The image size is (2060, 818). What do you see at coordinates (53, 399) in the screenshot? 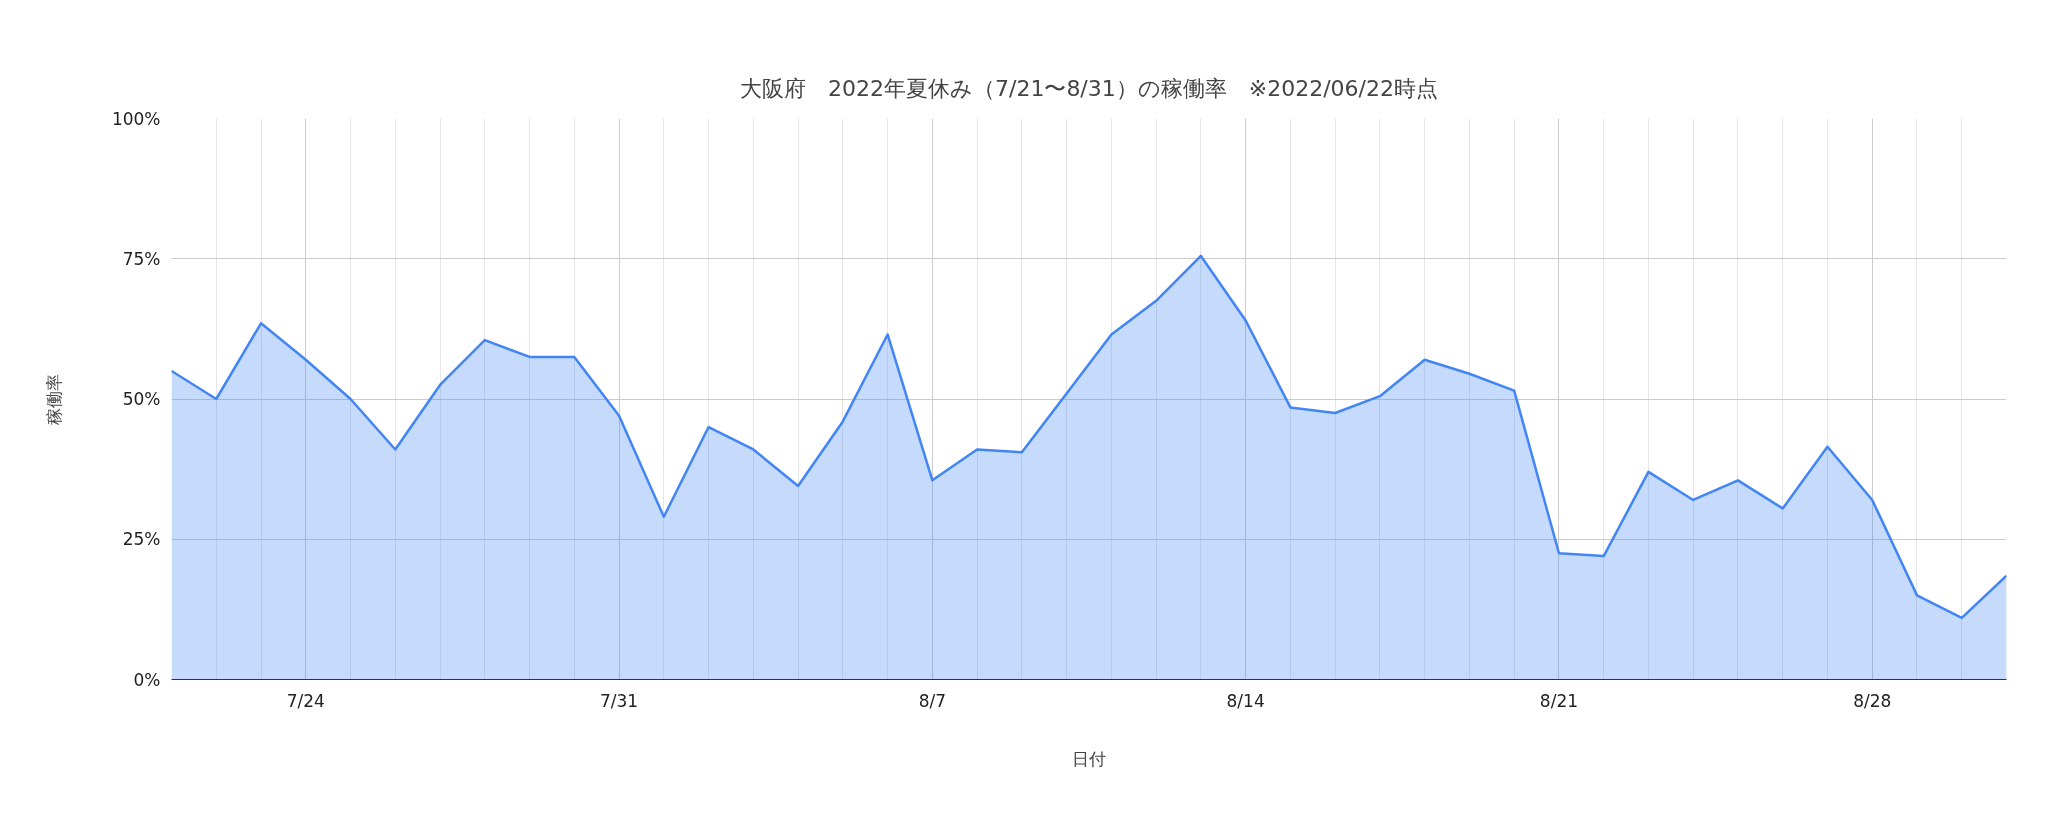
I see `y-axis-title: 稼働率` at bounding box center [53, 399].